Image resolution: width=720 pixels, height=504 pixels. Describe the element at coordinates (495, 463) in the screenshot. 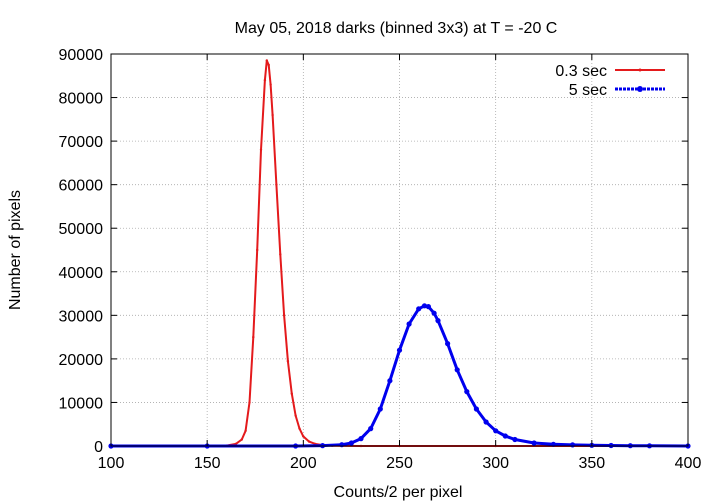

I see `x-tick-label: 300` at that location.